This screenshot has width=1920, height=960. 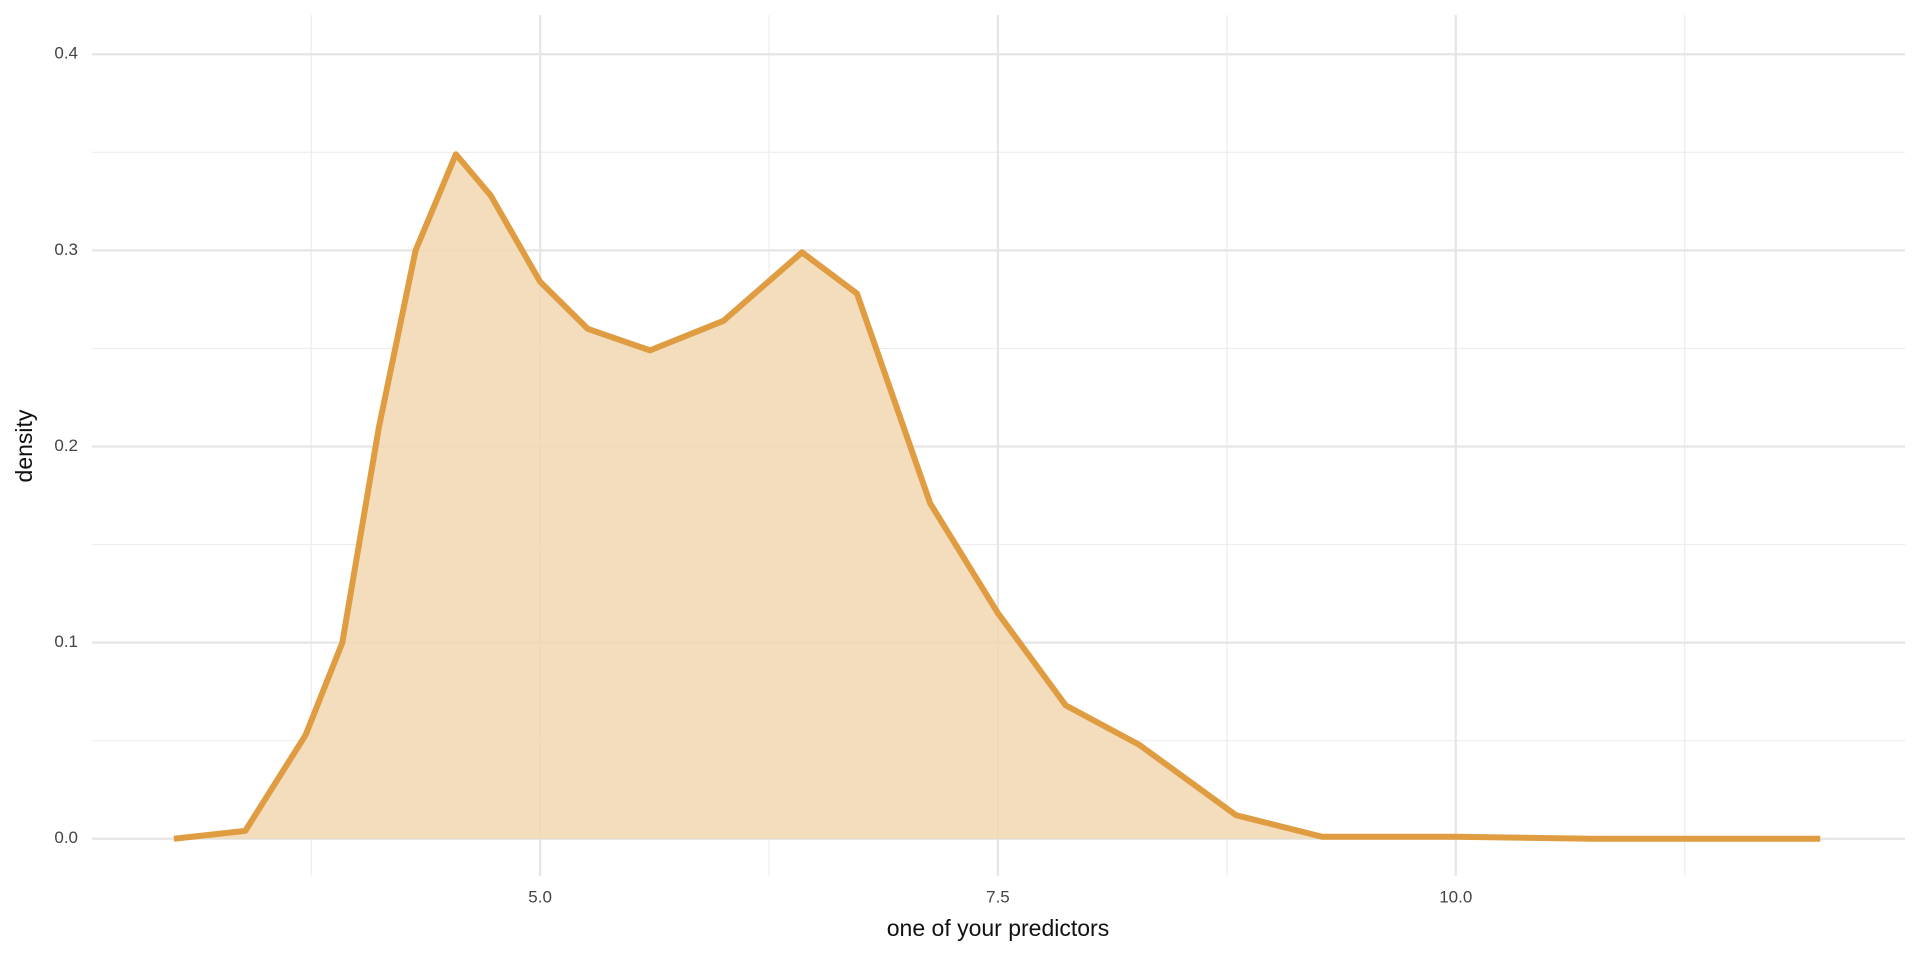 What do you see at coordinates (66, 837) in the screenshot?
I see `y-tick-label: 0.0` at bounding box center [66, 837].